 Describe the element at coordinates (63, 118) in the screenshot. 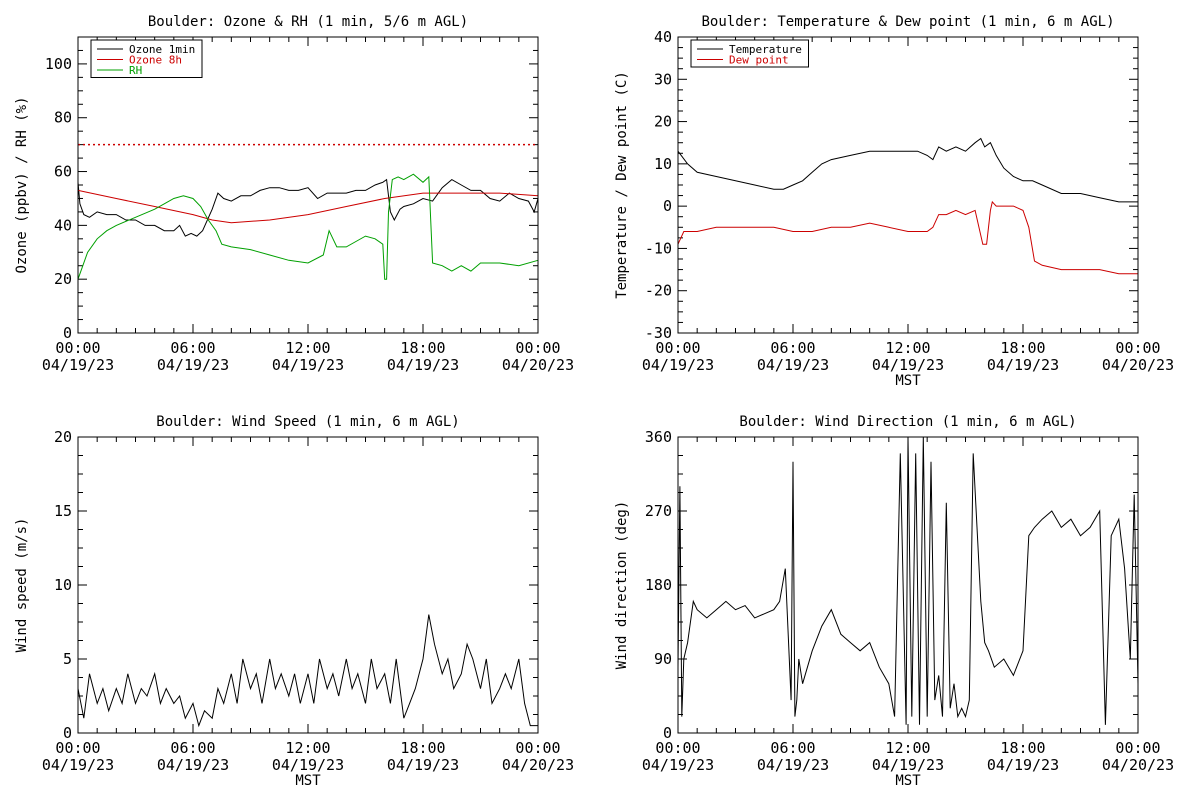

I see `y-tick-label: 80` at that location.